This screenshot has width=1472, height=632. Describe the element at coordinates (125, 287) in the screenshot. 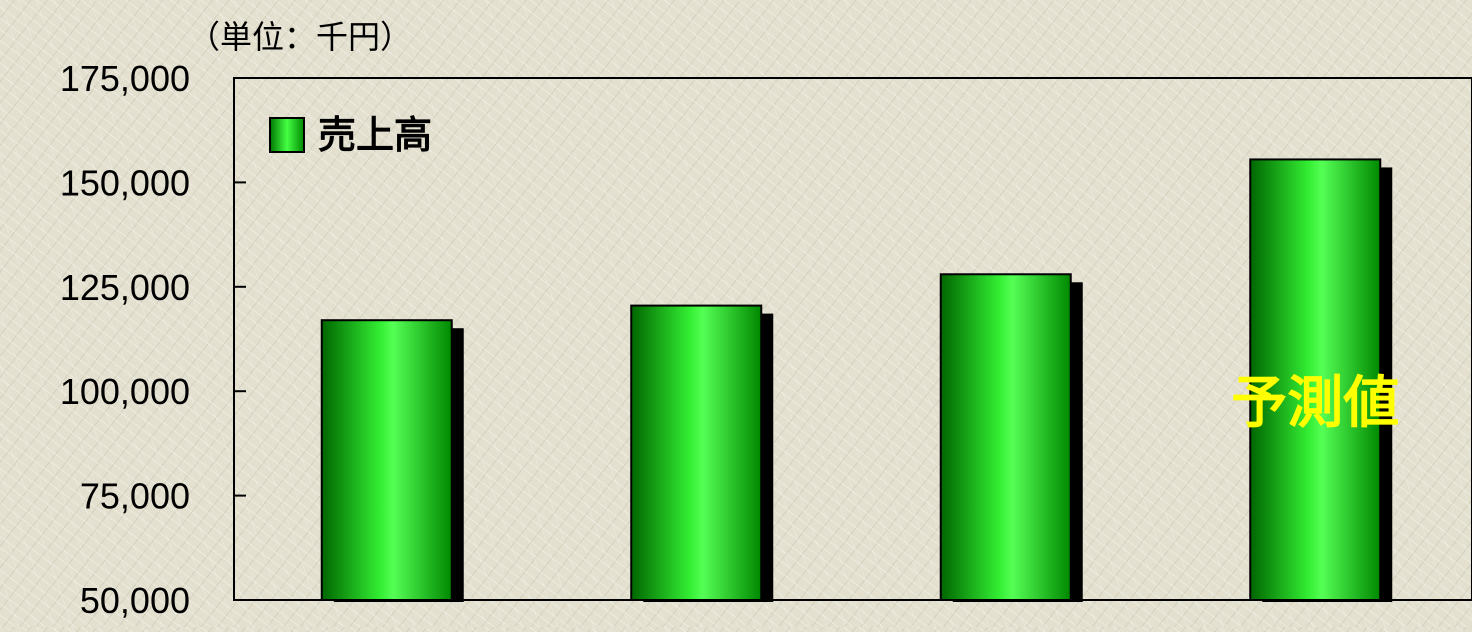

I see `y-tick-label: 125,000` at that location.